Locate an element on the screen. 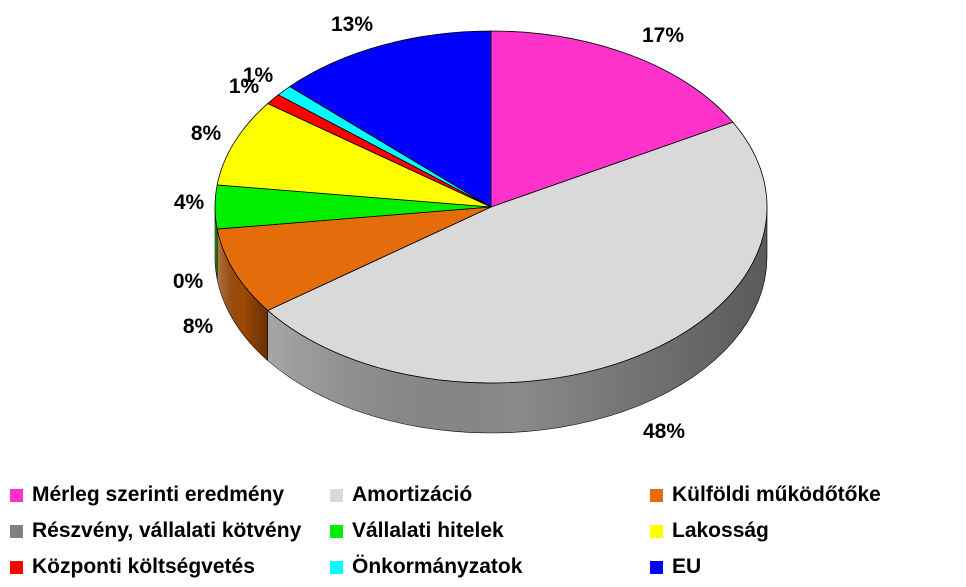 This screenshot has height=587, width=966. data-label-3: 8% is located at coordinates (198, 326).